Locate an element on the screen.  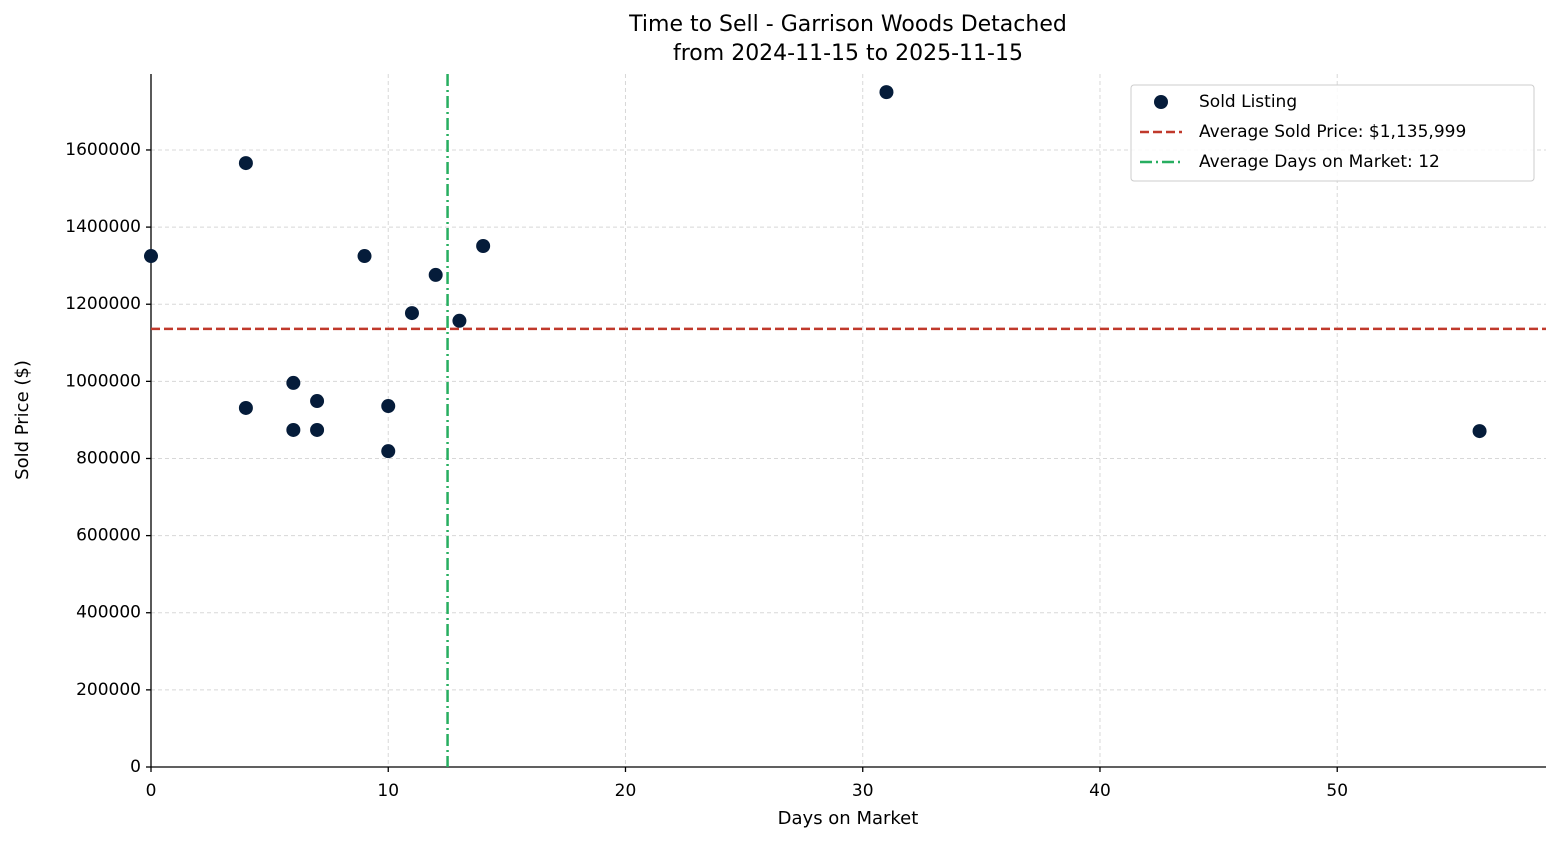
legend-box is located at coordinates (1332, 133).